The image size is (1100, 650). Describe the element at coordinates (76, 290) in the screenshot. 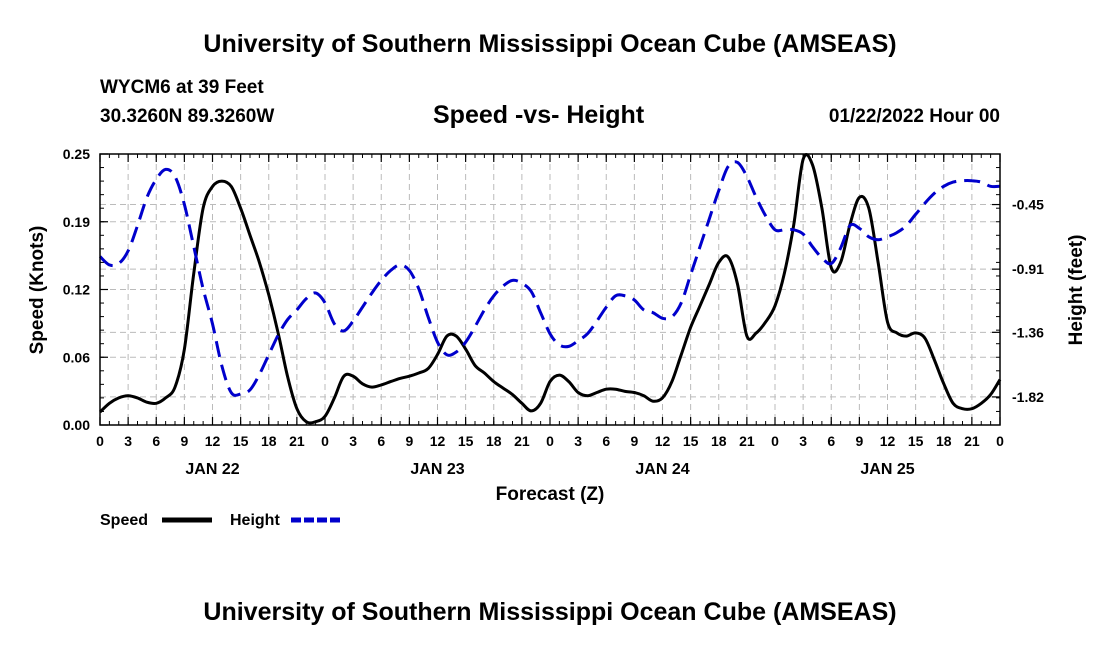

I see `y-left-tick-label: 0.12` at that location.